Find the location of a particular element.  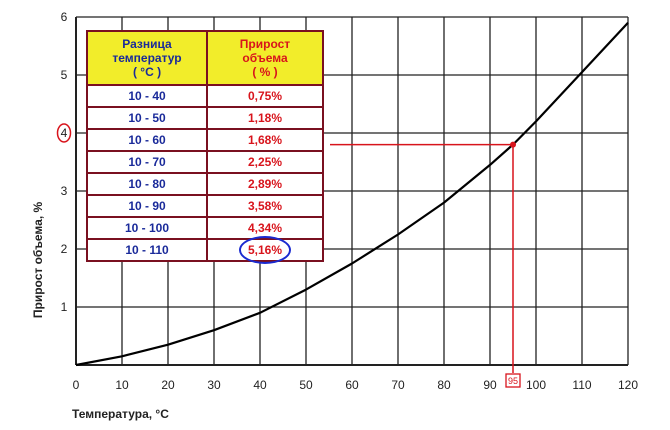

x-tick-label: 120 is located at coordinates (628, 385).